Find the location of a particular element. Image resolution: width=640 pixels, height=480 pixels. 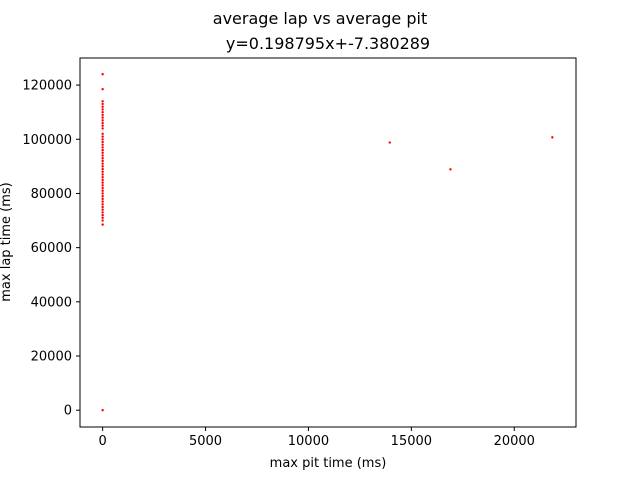

y-axis: 0 20000 40000 60000 80000 100000 120000 is located at coordinates (51, 249).